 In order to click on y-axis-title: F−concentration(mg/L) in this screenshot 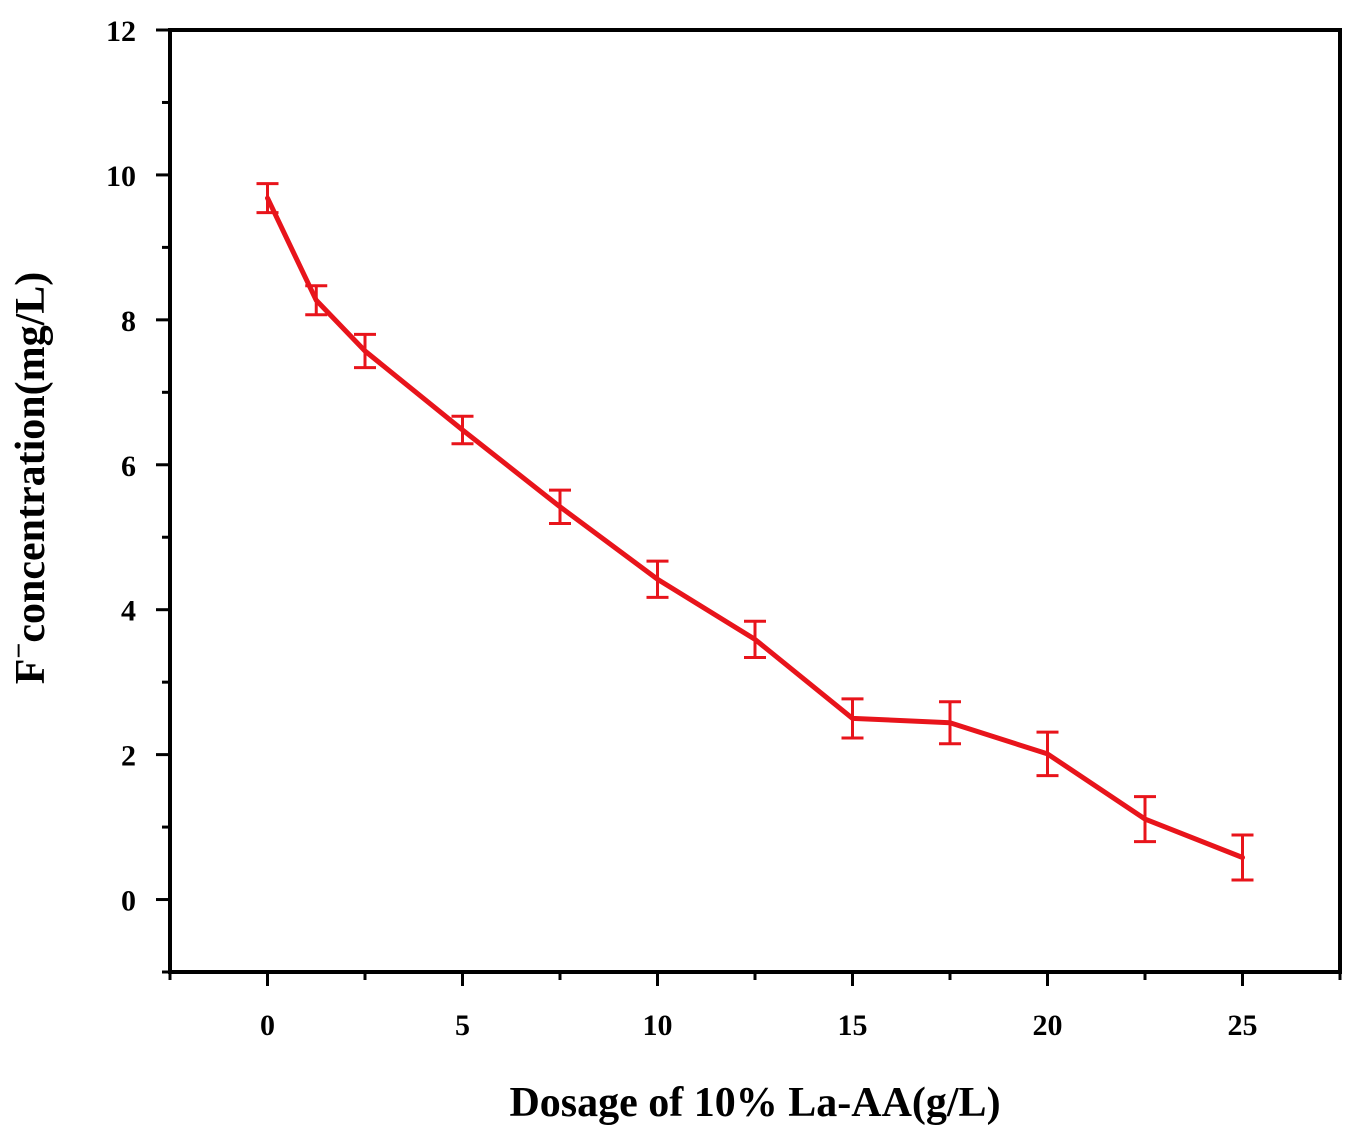, I will do `click(29, 478)`.